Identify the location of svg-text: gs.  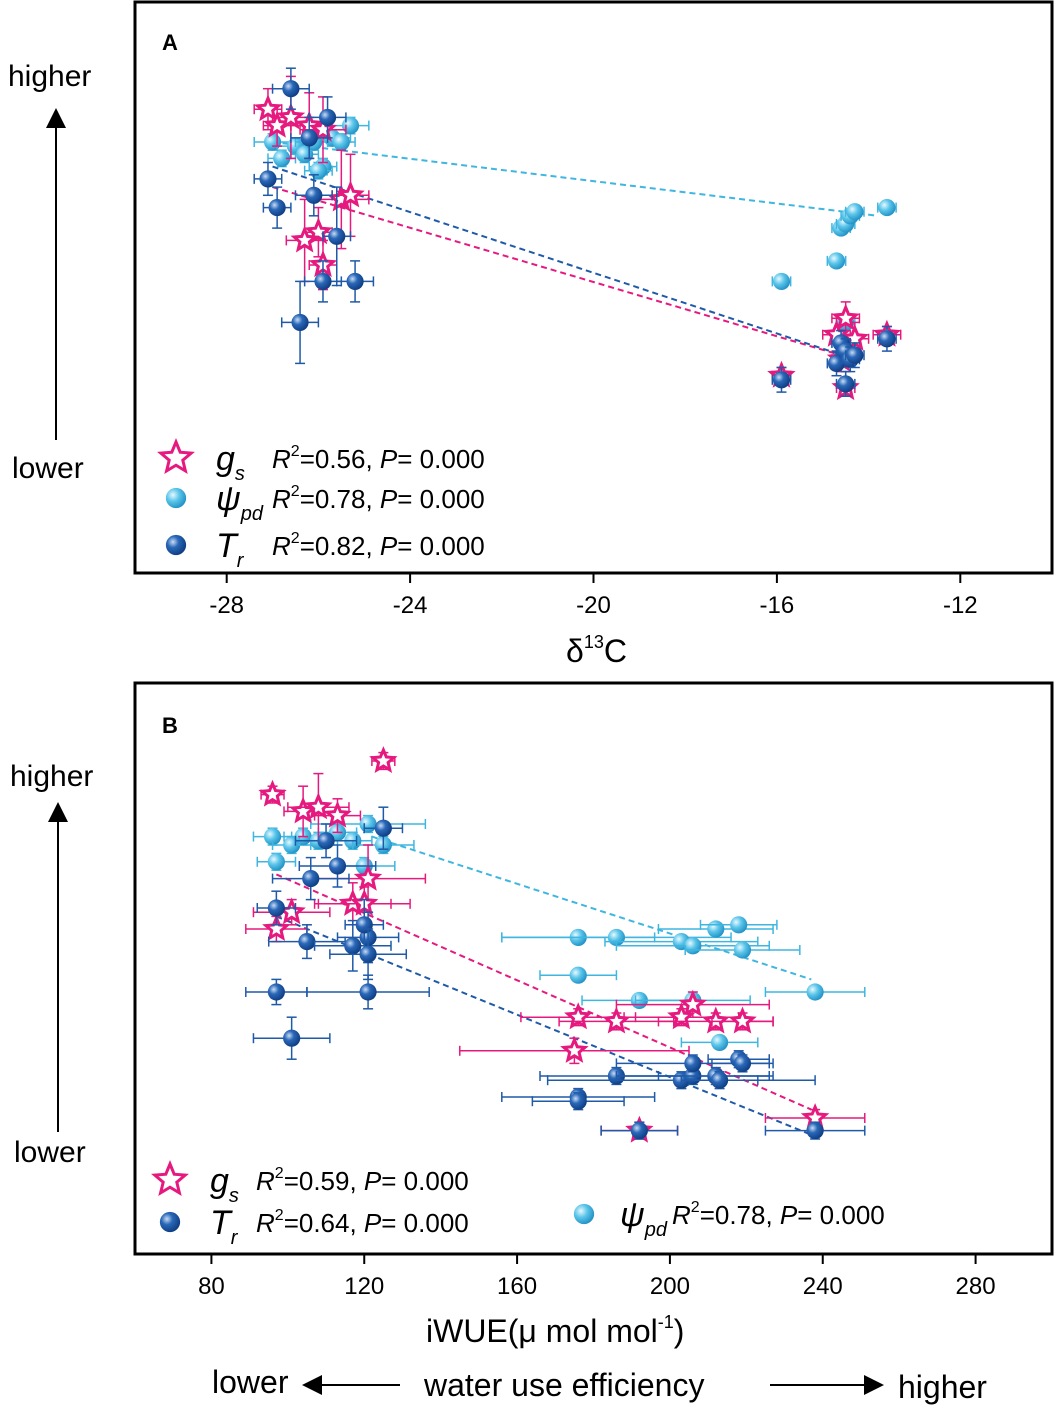
(224, 1184).